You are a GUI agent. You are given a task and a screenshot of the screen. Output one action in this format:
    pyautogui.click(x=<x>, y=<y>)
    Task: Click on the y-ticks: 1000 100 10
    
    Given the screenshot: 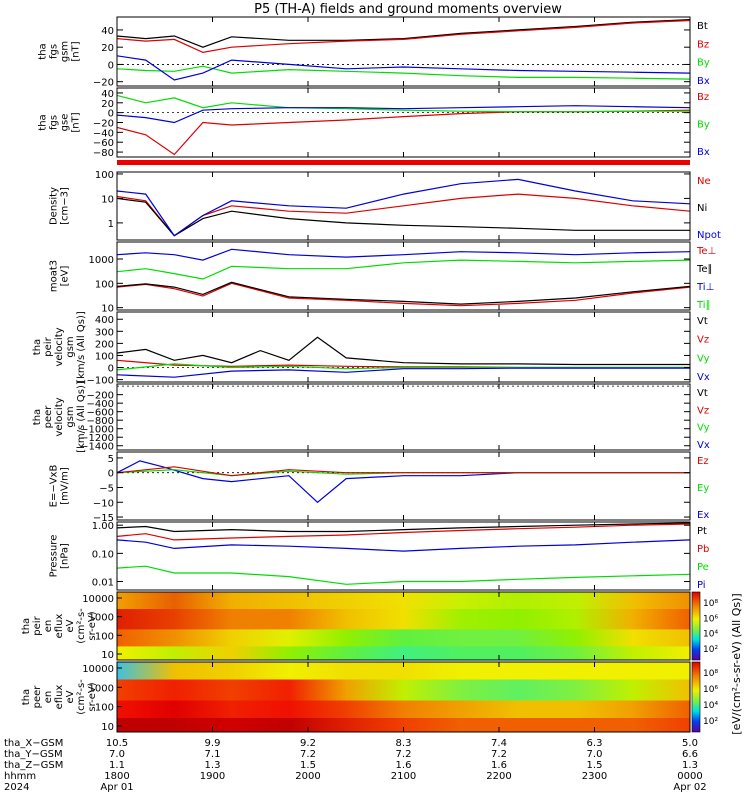 What is the action you would take?
    pyautogui.click(x=389, y=285)
    